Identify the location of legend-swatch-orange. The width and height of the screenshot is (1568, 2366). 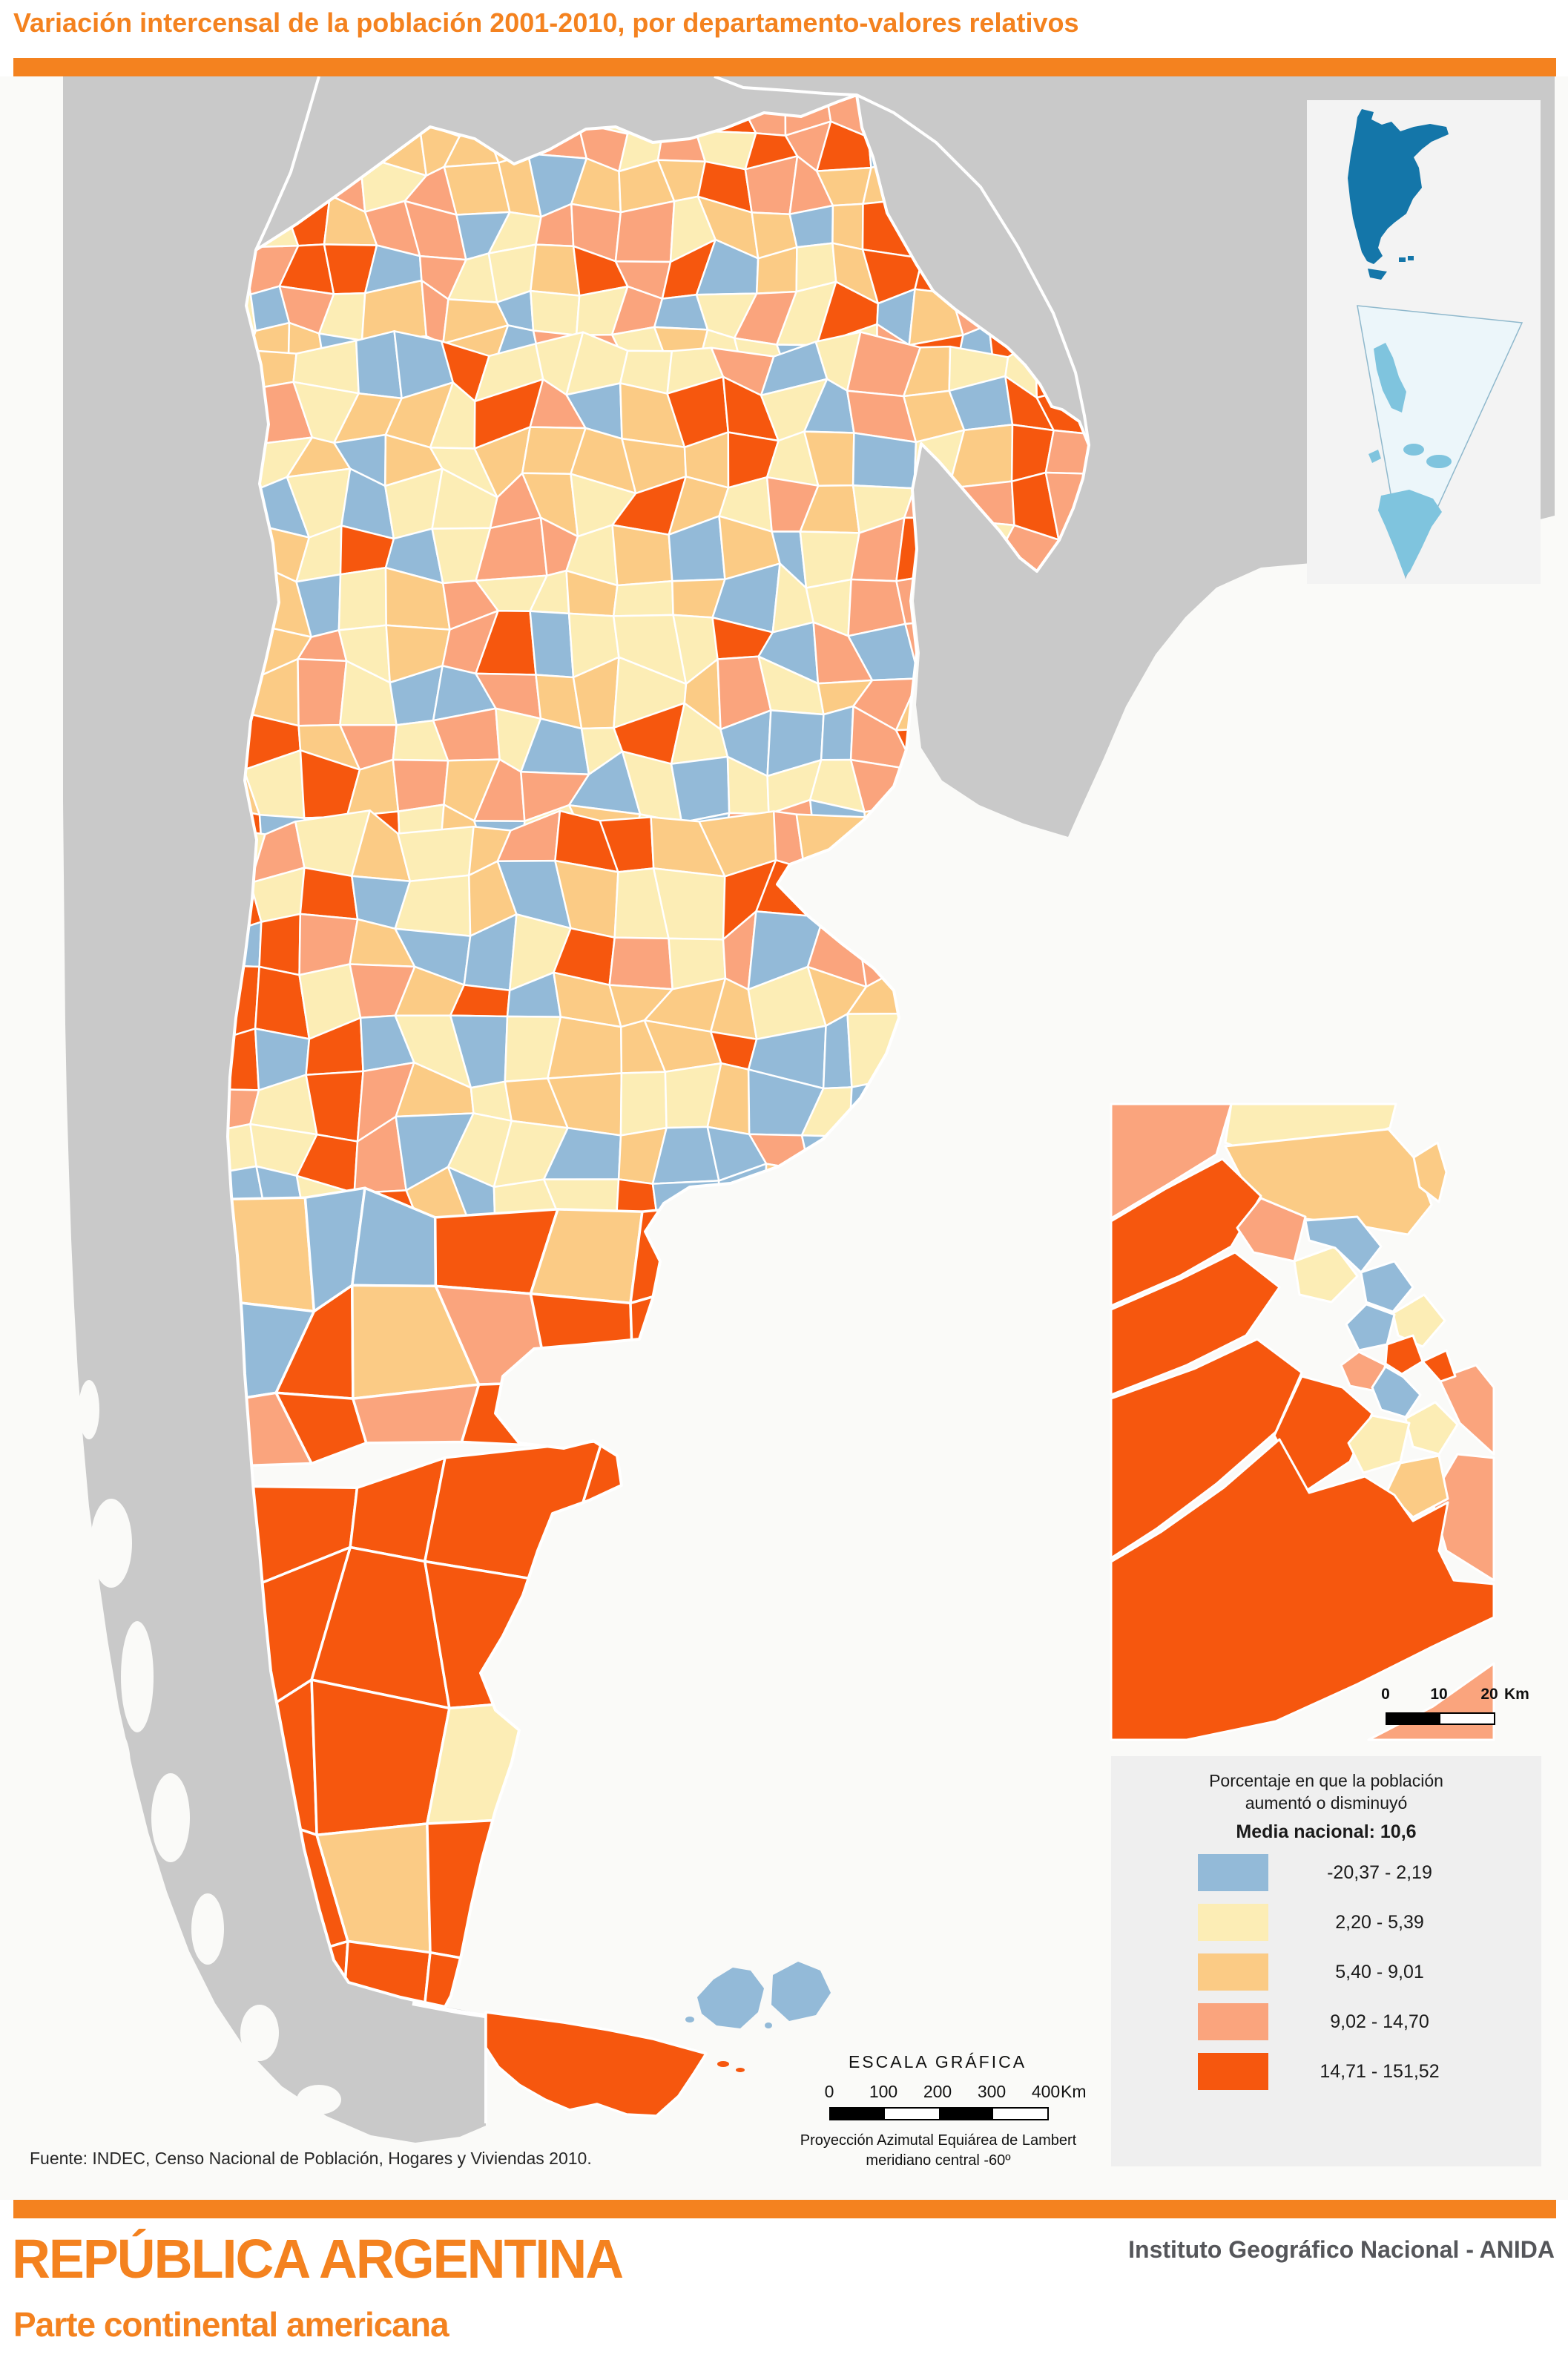
(1233, 1972).